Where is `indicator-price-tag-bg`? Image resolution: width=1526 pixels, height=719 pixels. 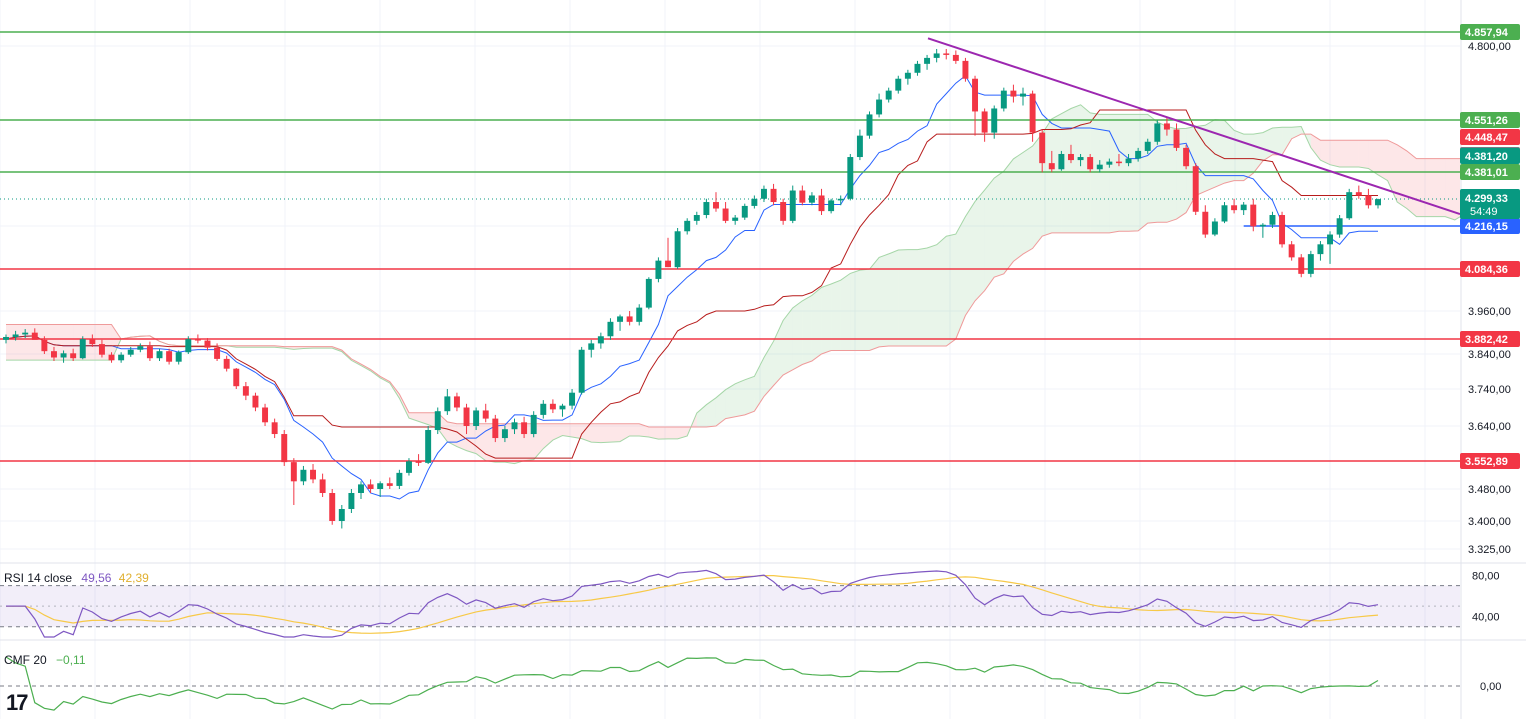 indicator-price-tag-bg is located at coordinates (1490, 156).